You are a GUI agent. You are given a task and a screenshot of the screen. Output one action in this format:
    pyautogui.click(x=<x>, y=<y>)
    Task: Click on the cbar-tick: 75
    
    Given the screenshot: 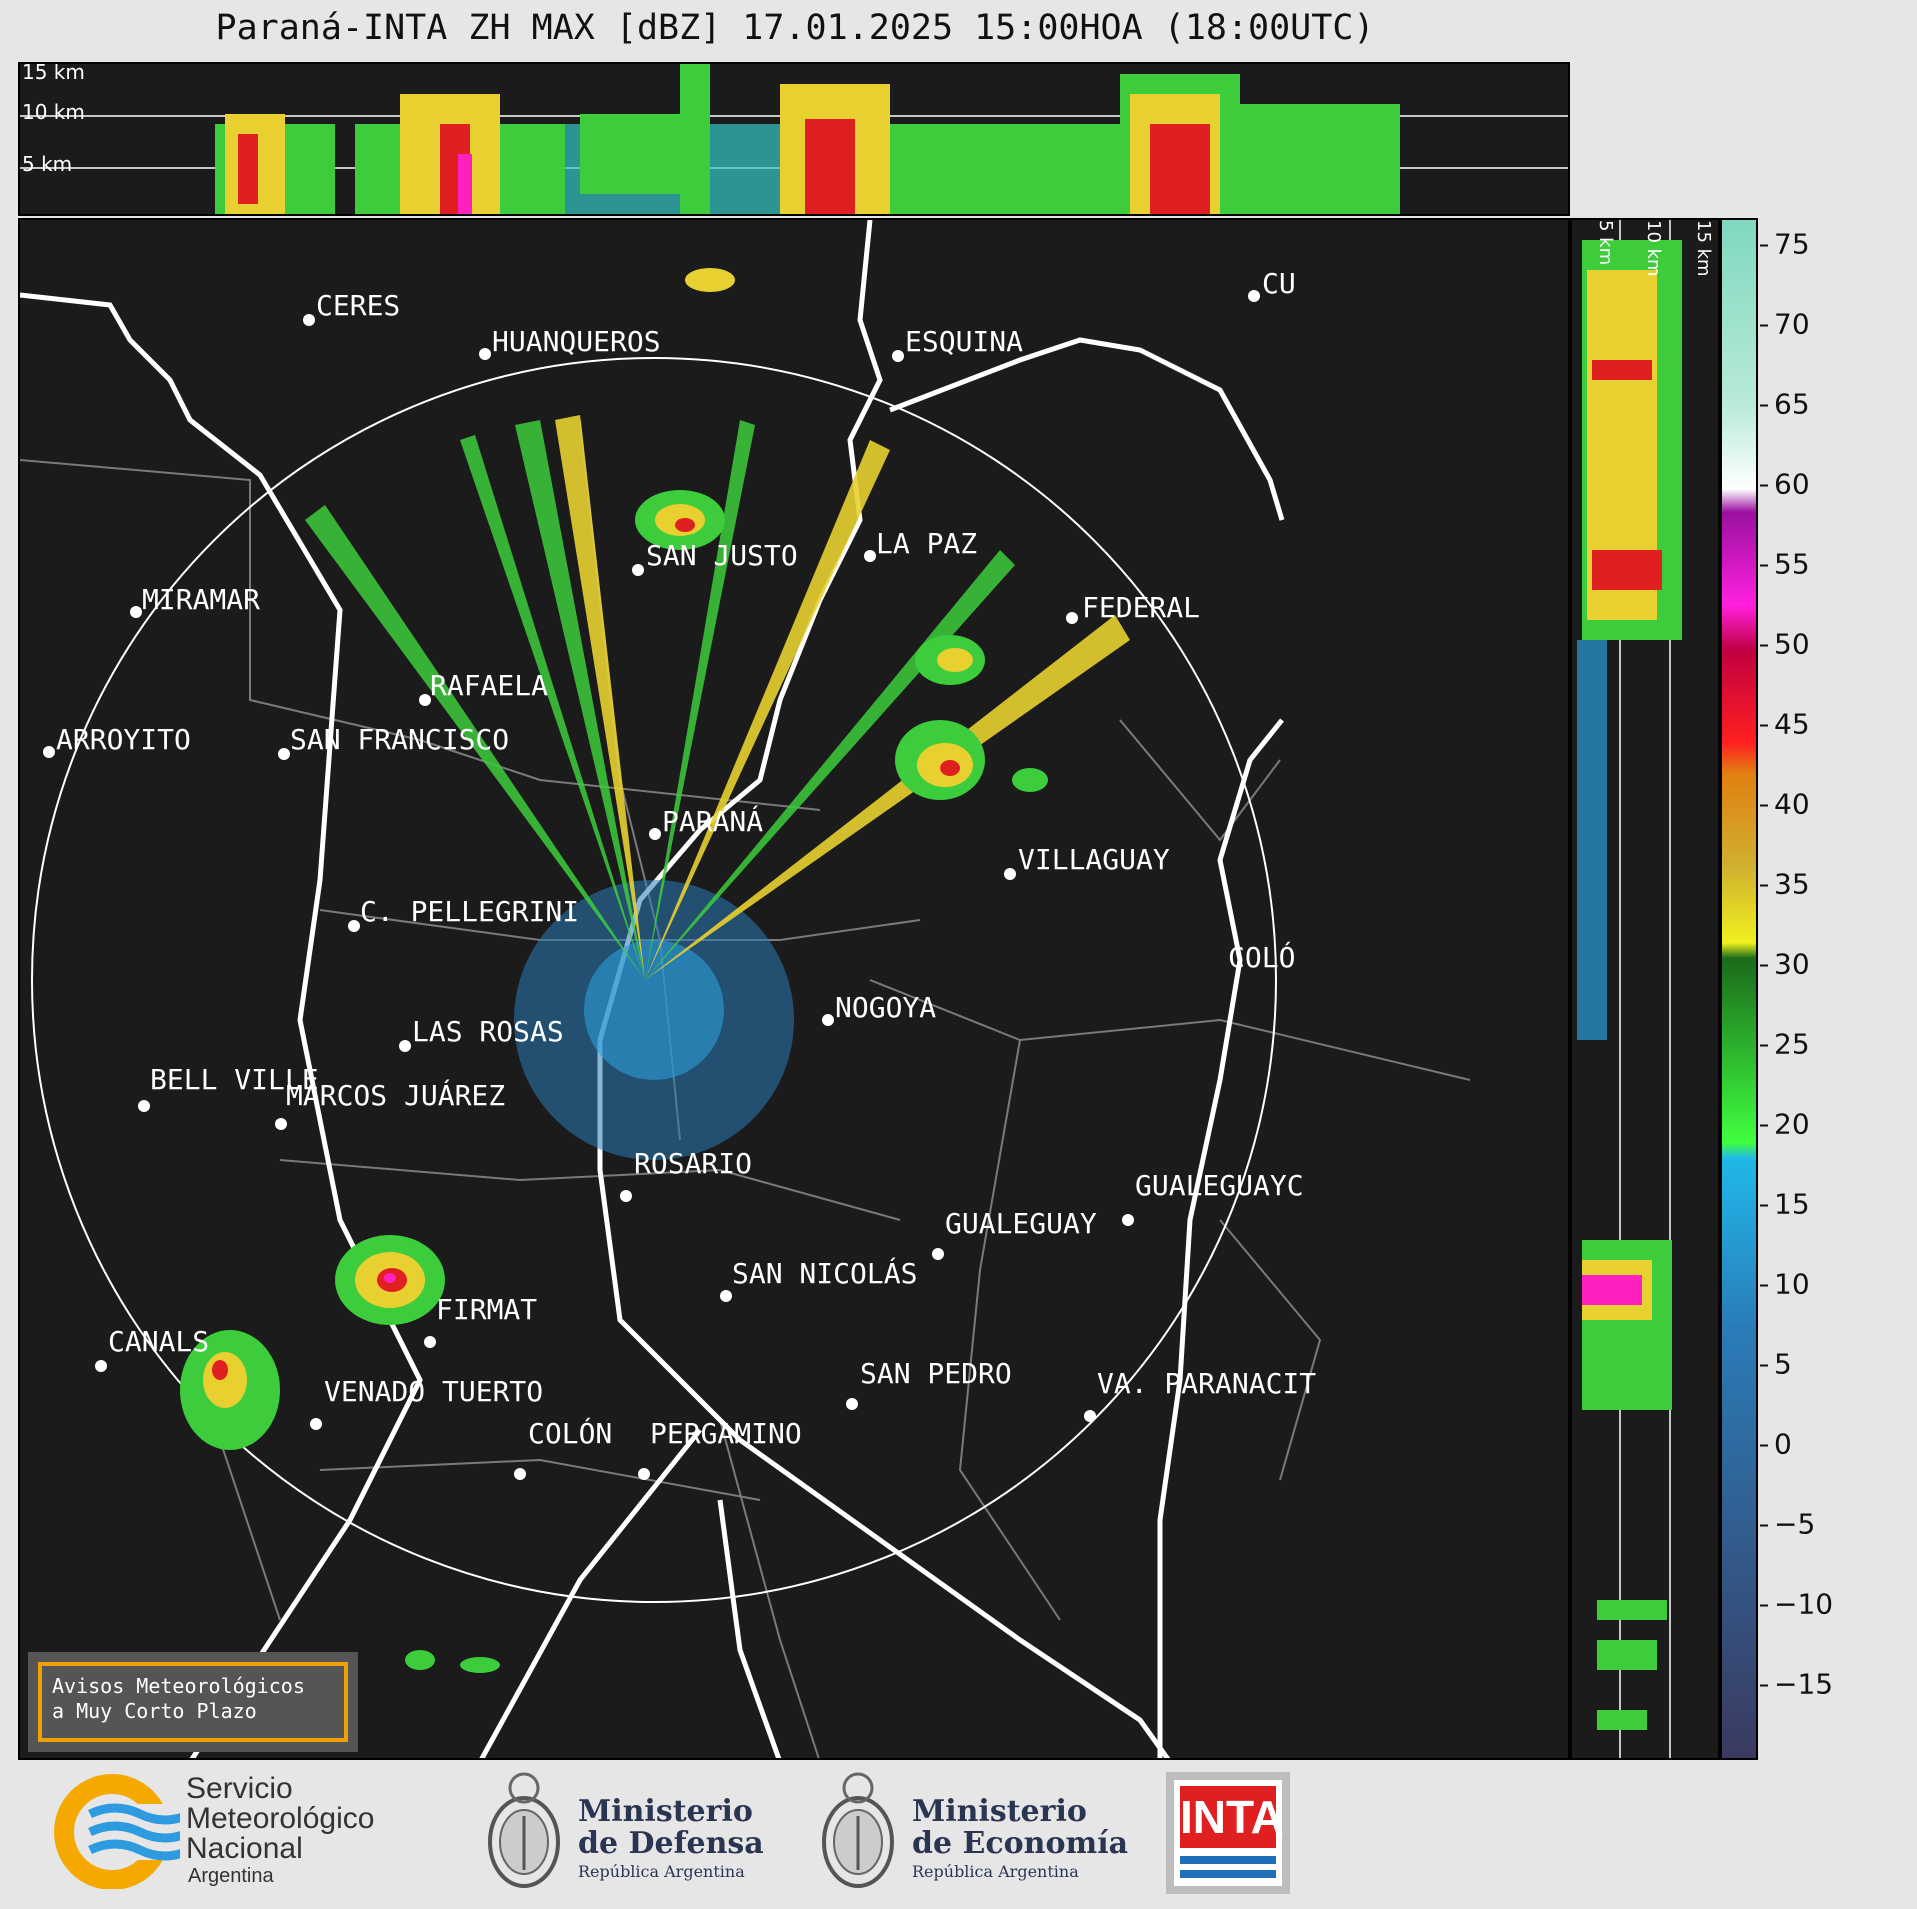 What is the action you would take?
    pyautogui.click(x=1785, y=244)
    